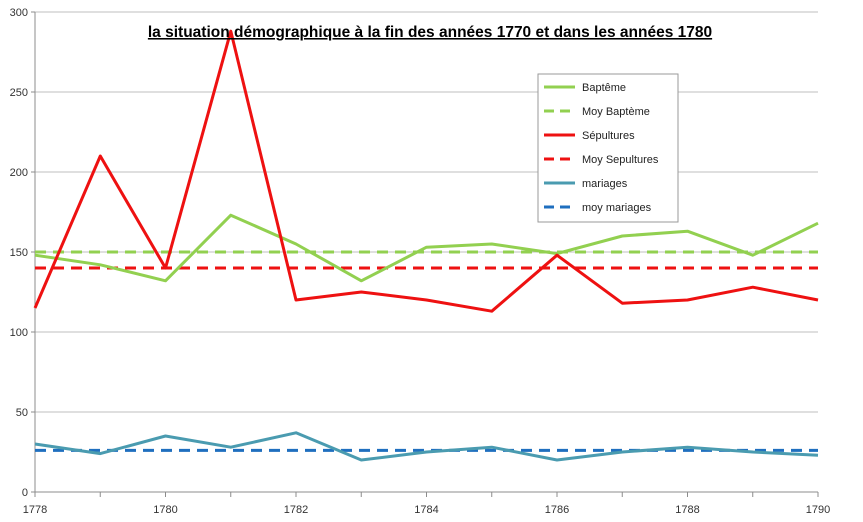  Describe the element at coordinates (608, 136) in the screenshot. I see `legend-label-3: Sépultures` at that location.